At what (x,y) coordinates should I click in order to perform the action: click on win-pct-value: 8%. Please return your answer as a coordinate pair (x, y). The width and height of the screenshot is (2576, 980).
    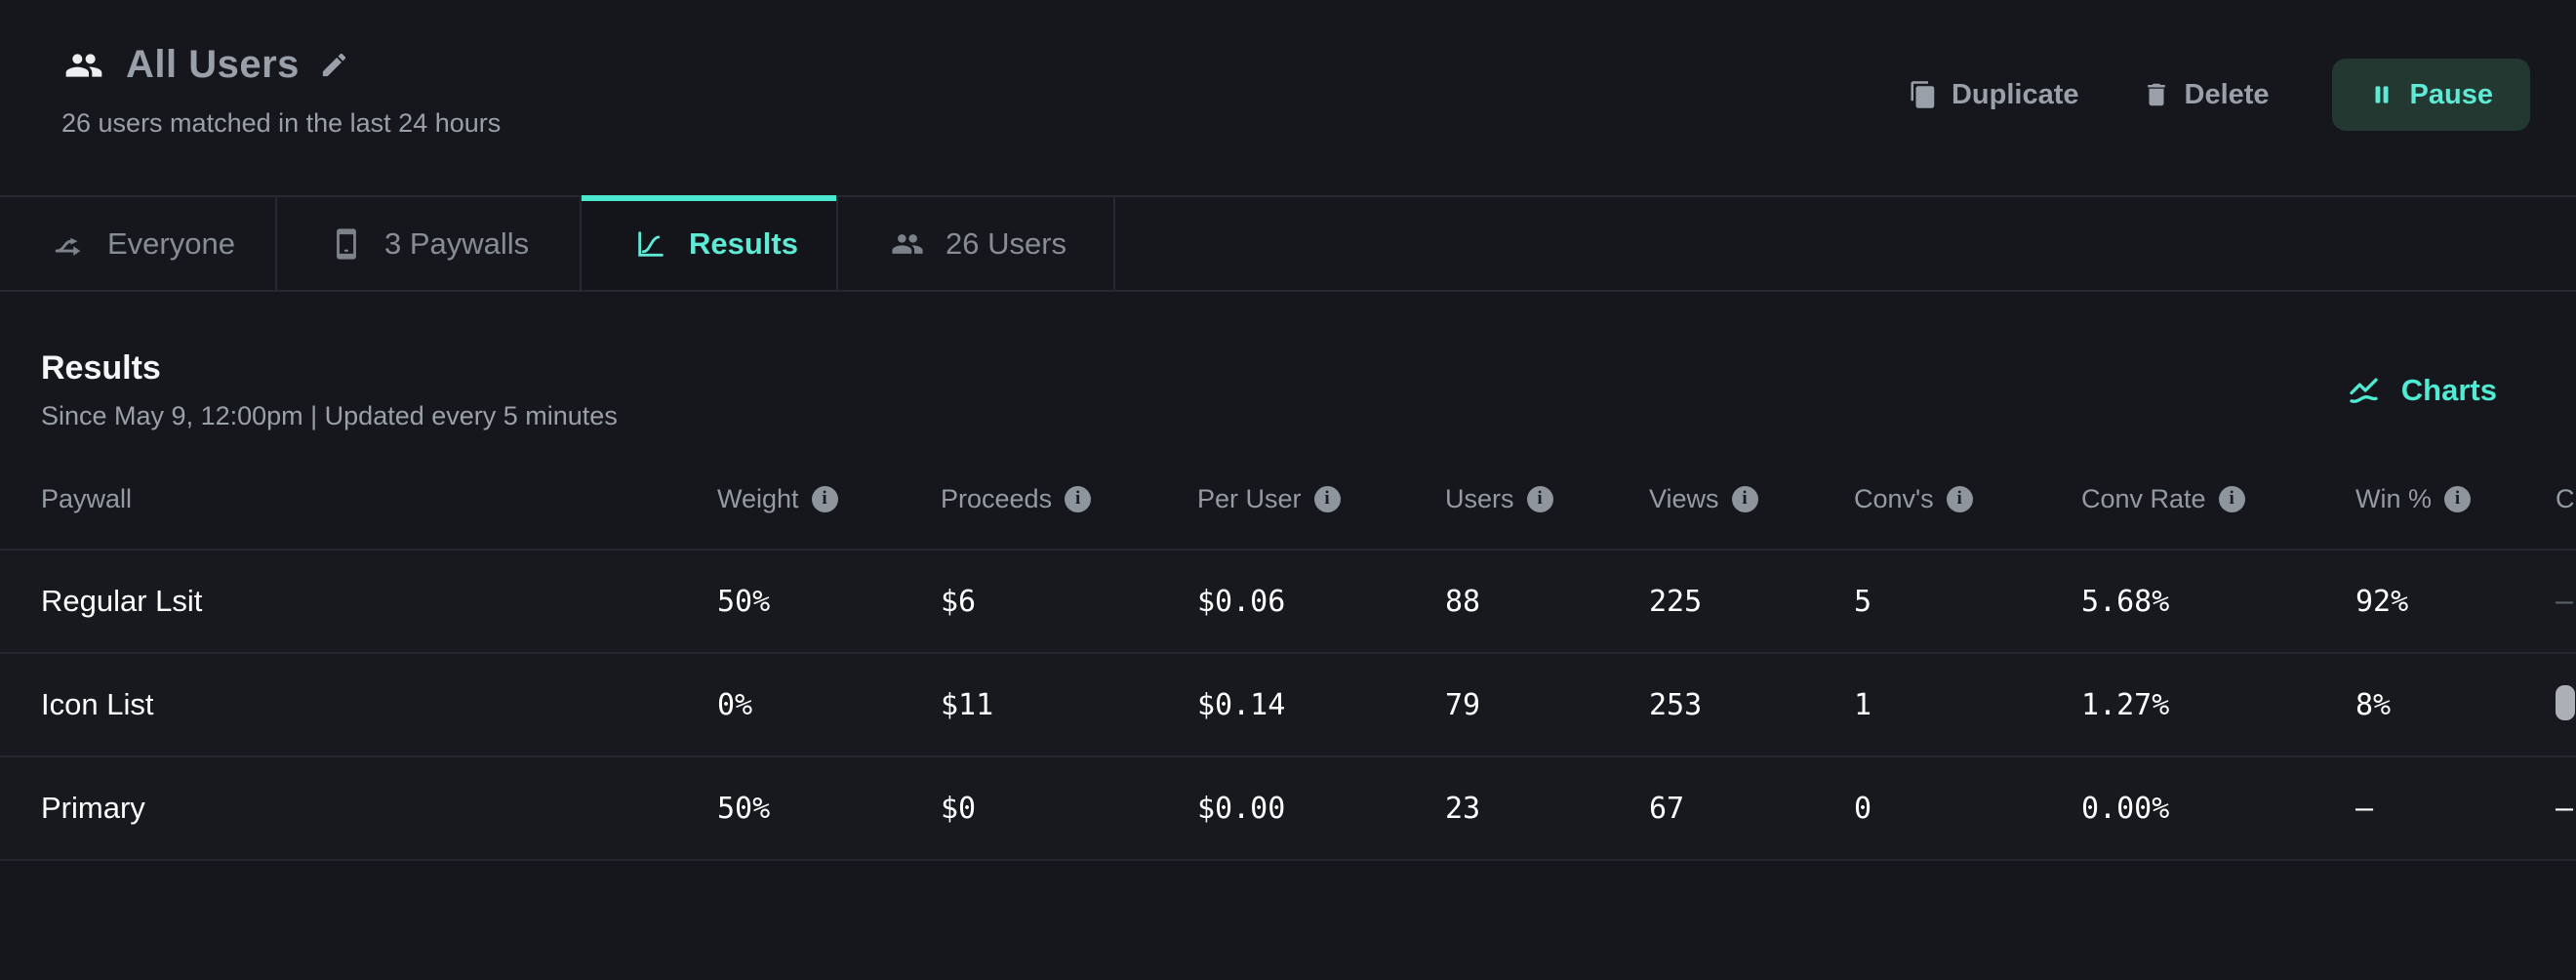
    Looking at the image, I should click on (2373, 705).